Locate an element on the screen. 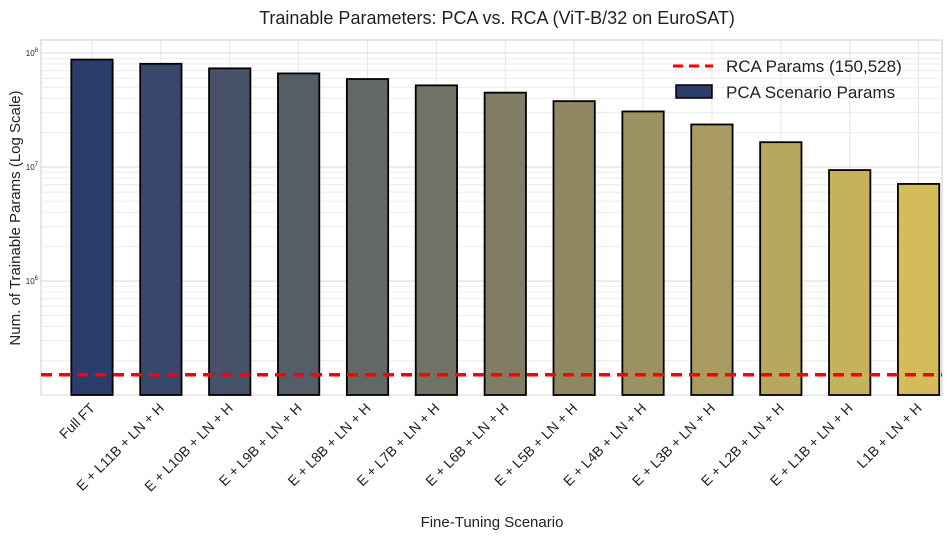 The height and width of the screenshot is (537, 947). y-tick-label: 10⁶ is located at coordinates (32, 281).